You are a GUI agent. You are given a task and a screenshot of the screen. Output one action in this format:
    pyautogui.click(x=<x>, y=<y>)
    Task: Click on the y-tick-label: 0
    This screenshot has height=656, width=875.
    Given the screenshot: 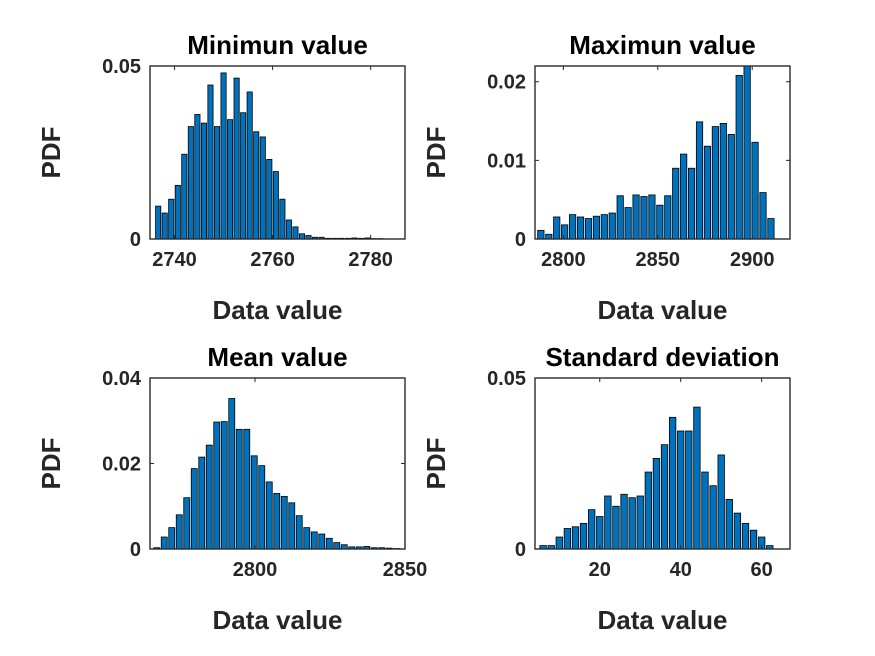 What is the action you would take?
    pyautogui.click(x=520, y=240)
    